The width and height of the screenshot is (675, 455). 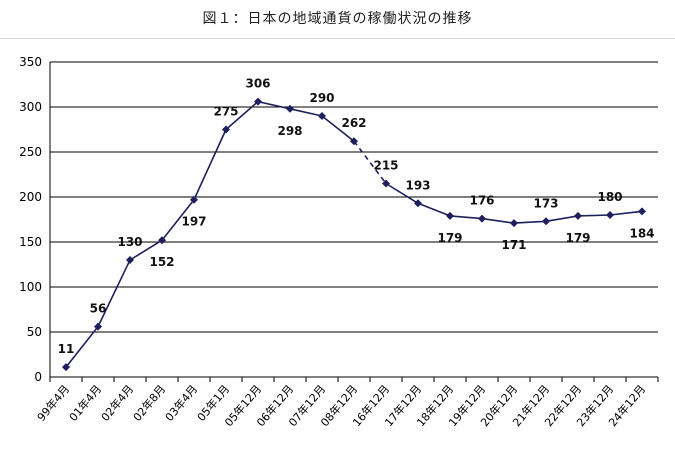 I want to click on data-label: 11, so click(x=66, y=349).